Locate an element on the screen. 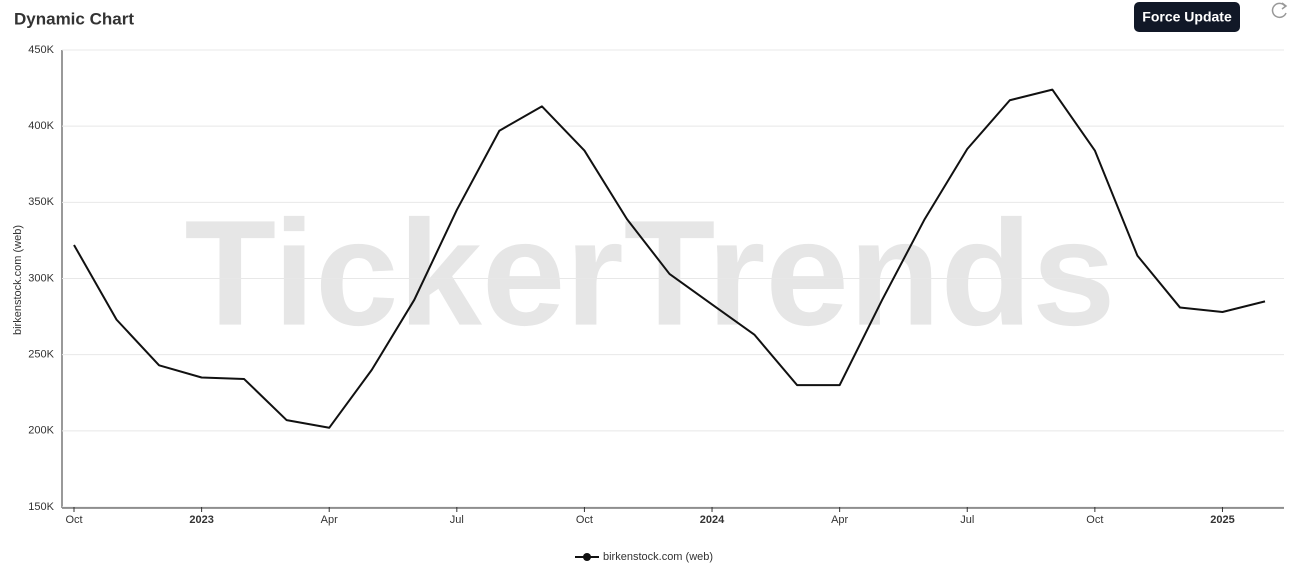  y-tick-label: 300K is located at coordinates (41, 278).